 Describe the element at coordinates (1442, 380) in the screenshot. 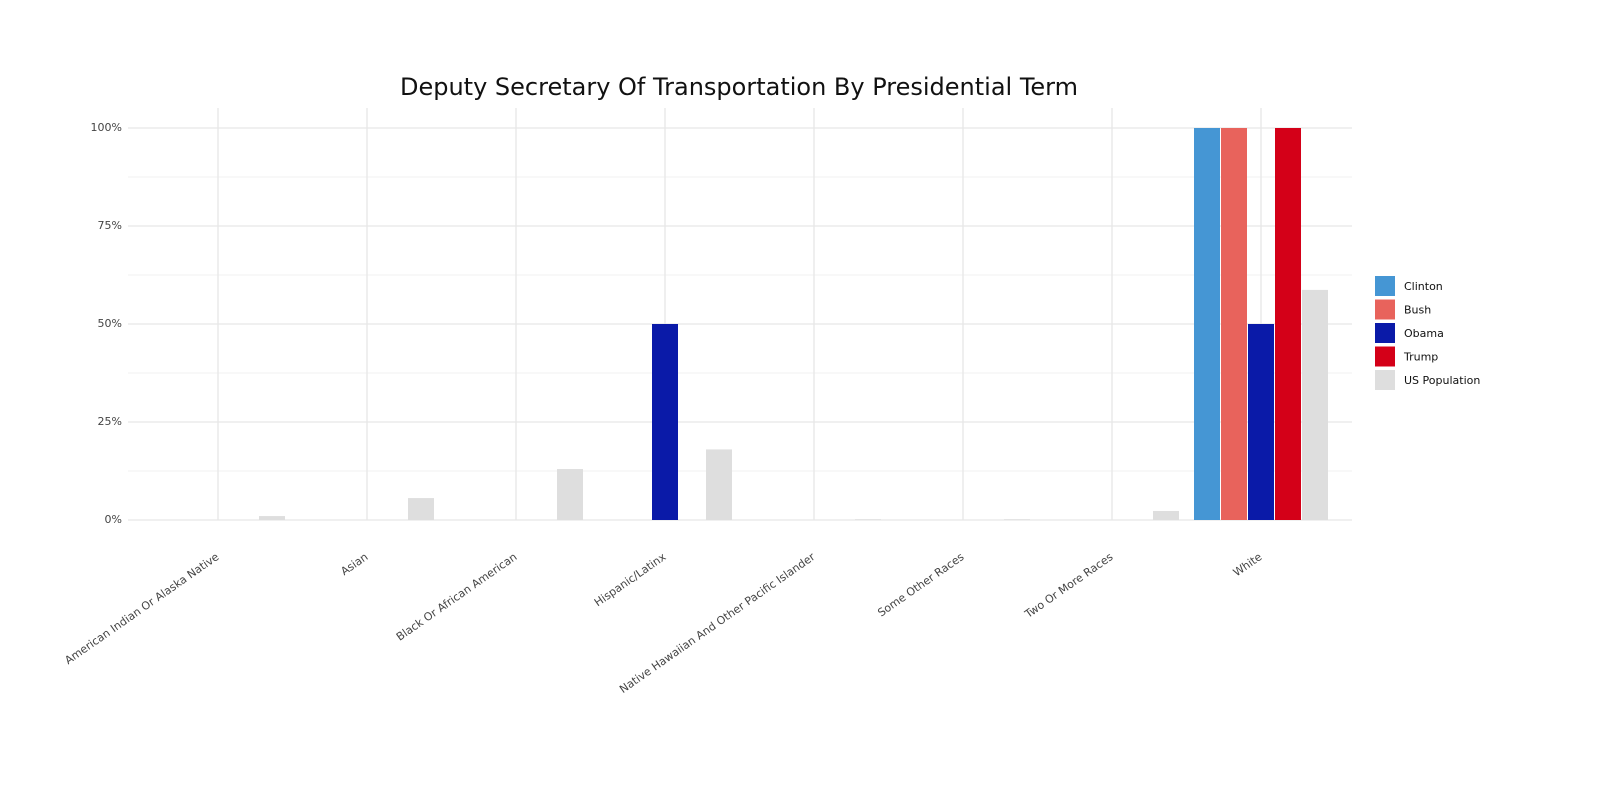

I see `legend-label: US Population` at that location.